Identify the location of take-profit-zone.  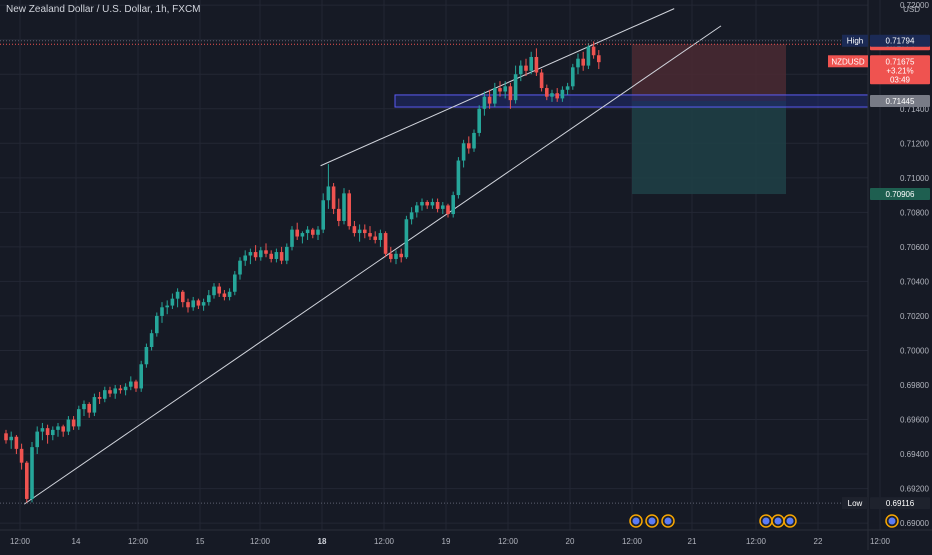
(709, 147).